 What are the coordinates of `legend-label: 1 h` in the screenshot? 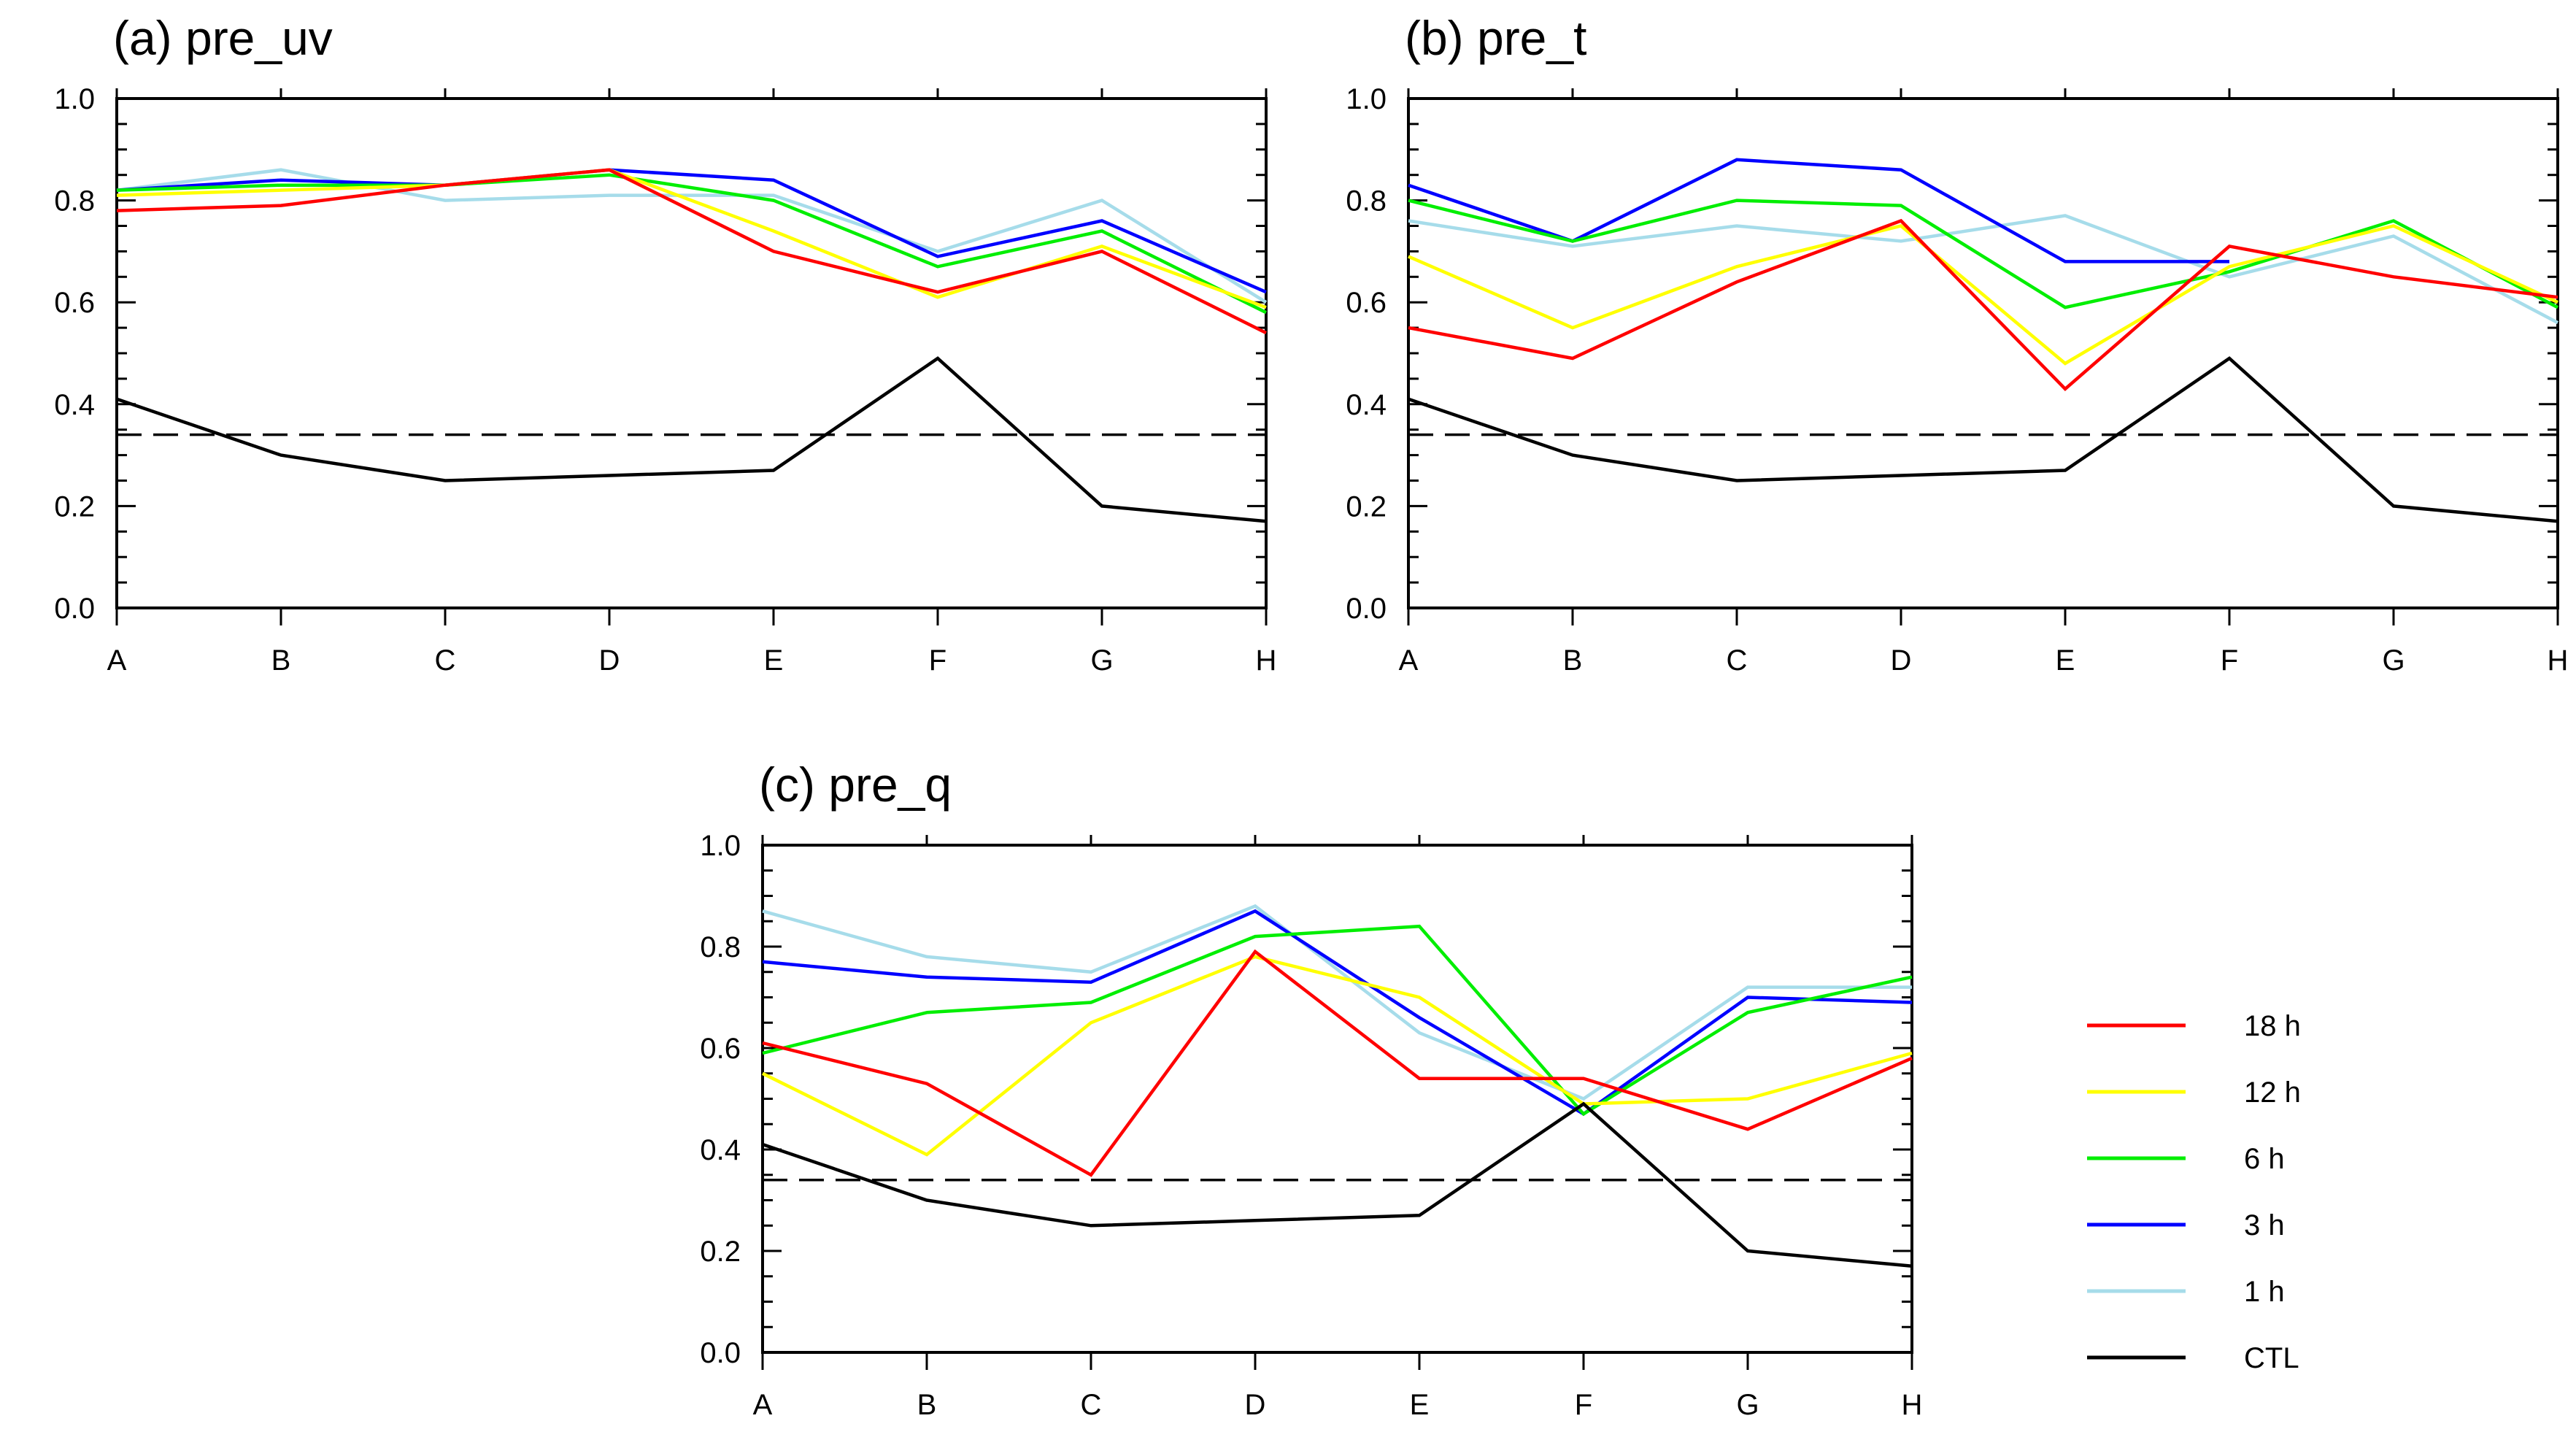 It's located at (2264, 1292).